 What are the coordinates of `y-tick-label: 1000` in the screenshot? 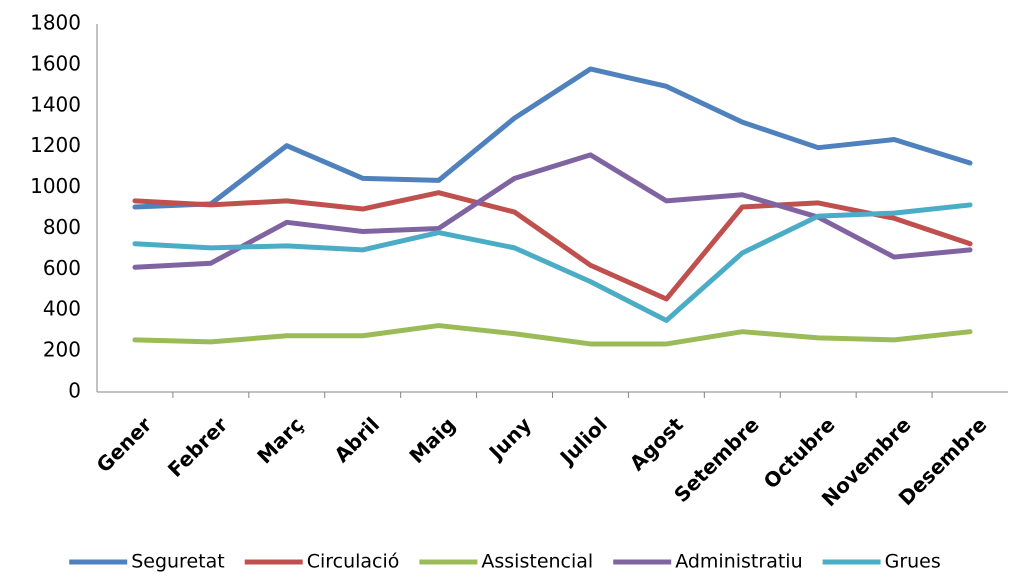 It's located at (55, 186).